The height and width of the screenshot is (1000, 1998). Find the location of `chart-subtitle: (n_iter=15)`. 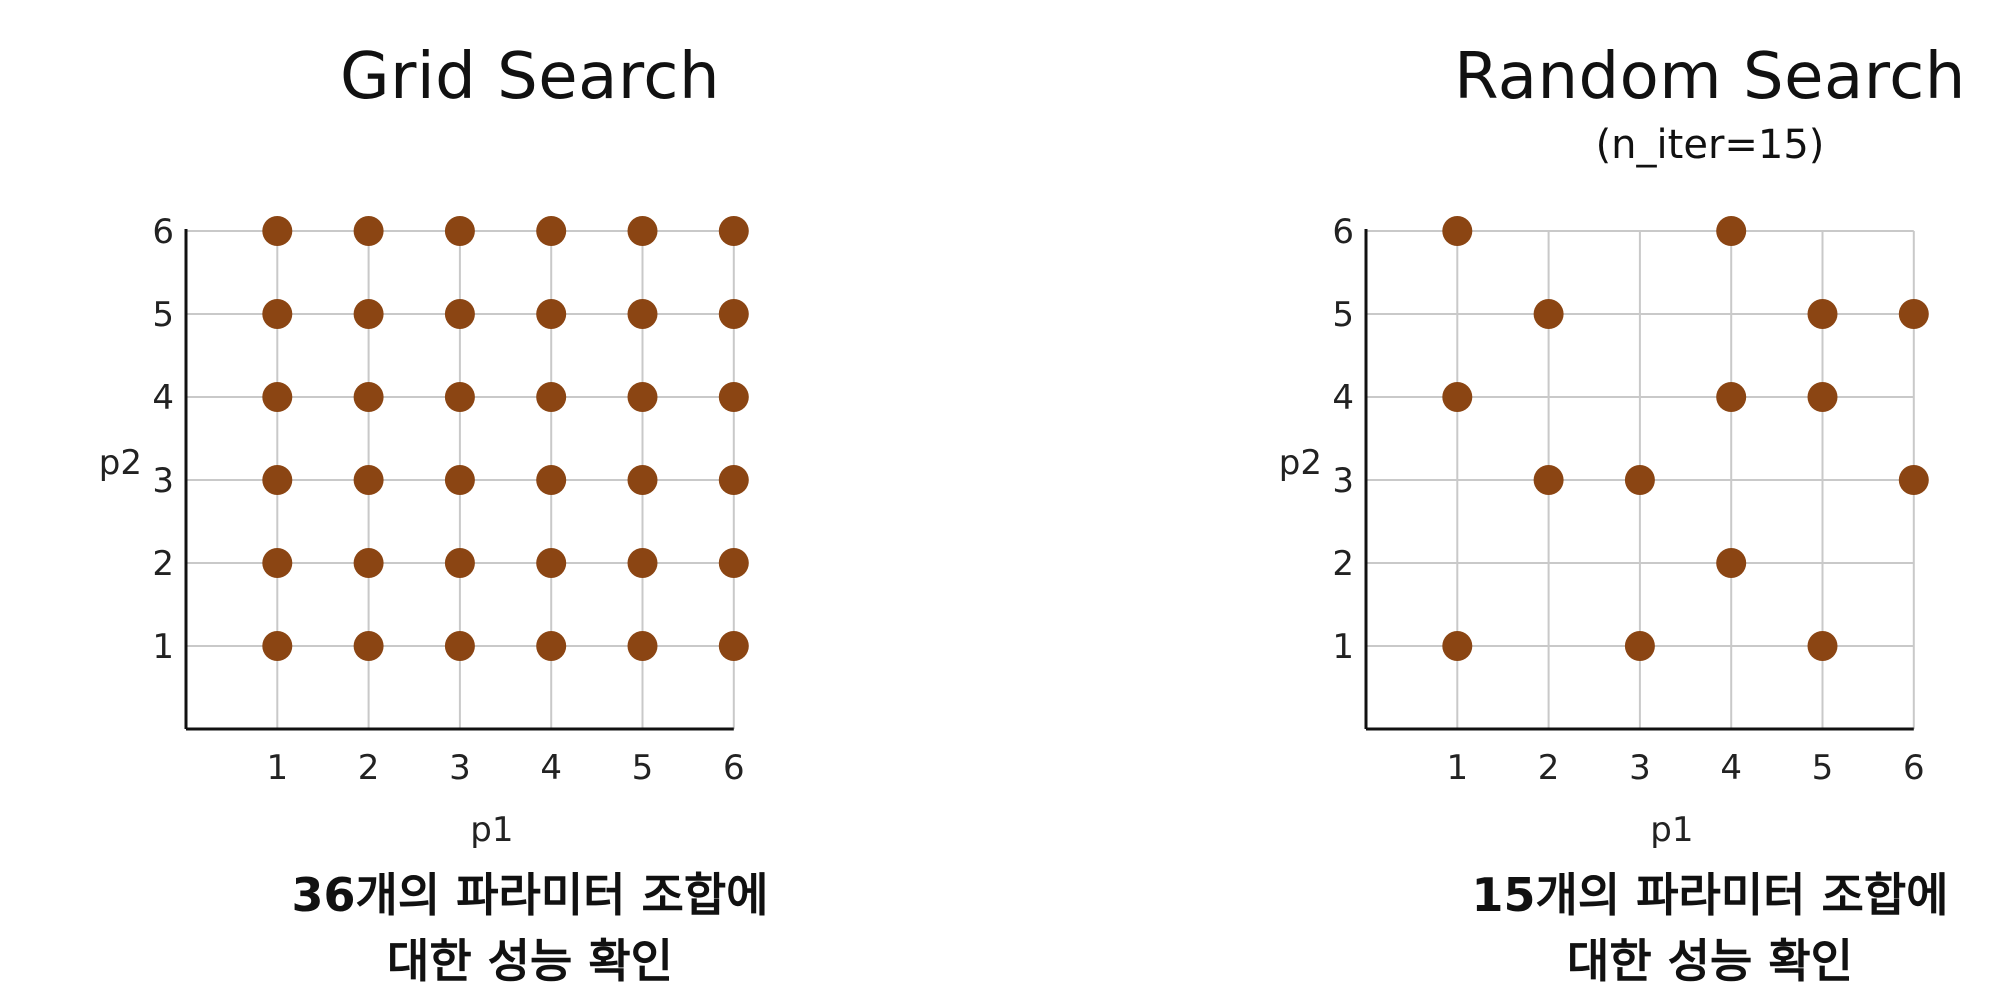

chart-subtitle: (n_iter=15) is located at coordinates (1710, 145).